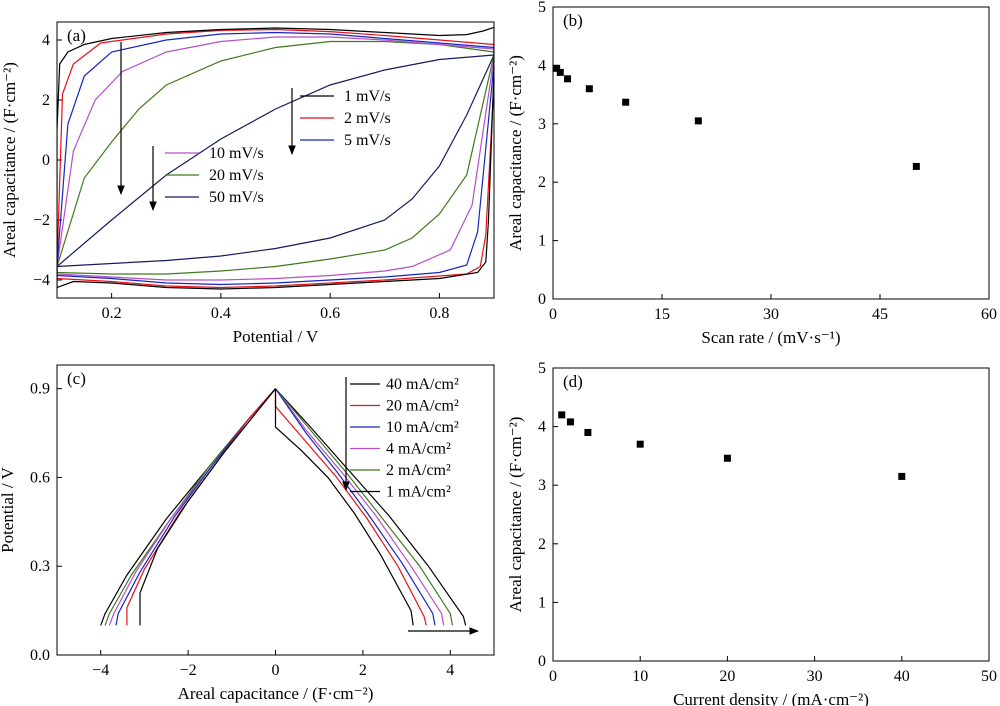  I want to click on x-tick-label: −2, so click(188, 670).